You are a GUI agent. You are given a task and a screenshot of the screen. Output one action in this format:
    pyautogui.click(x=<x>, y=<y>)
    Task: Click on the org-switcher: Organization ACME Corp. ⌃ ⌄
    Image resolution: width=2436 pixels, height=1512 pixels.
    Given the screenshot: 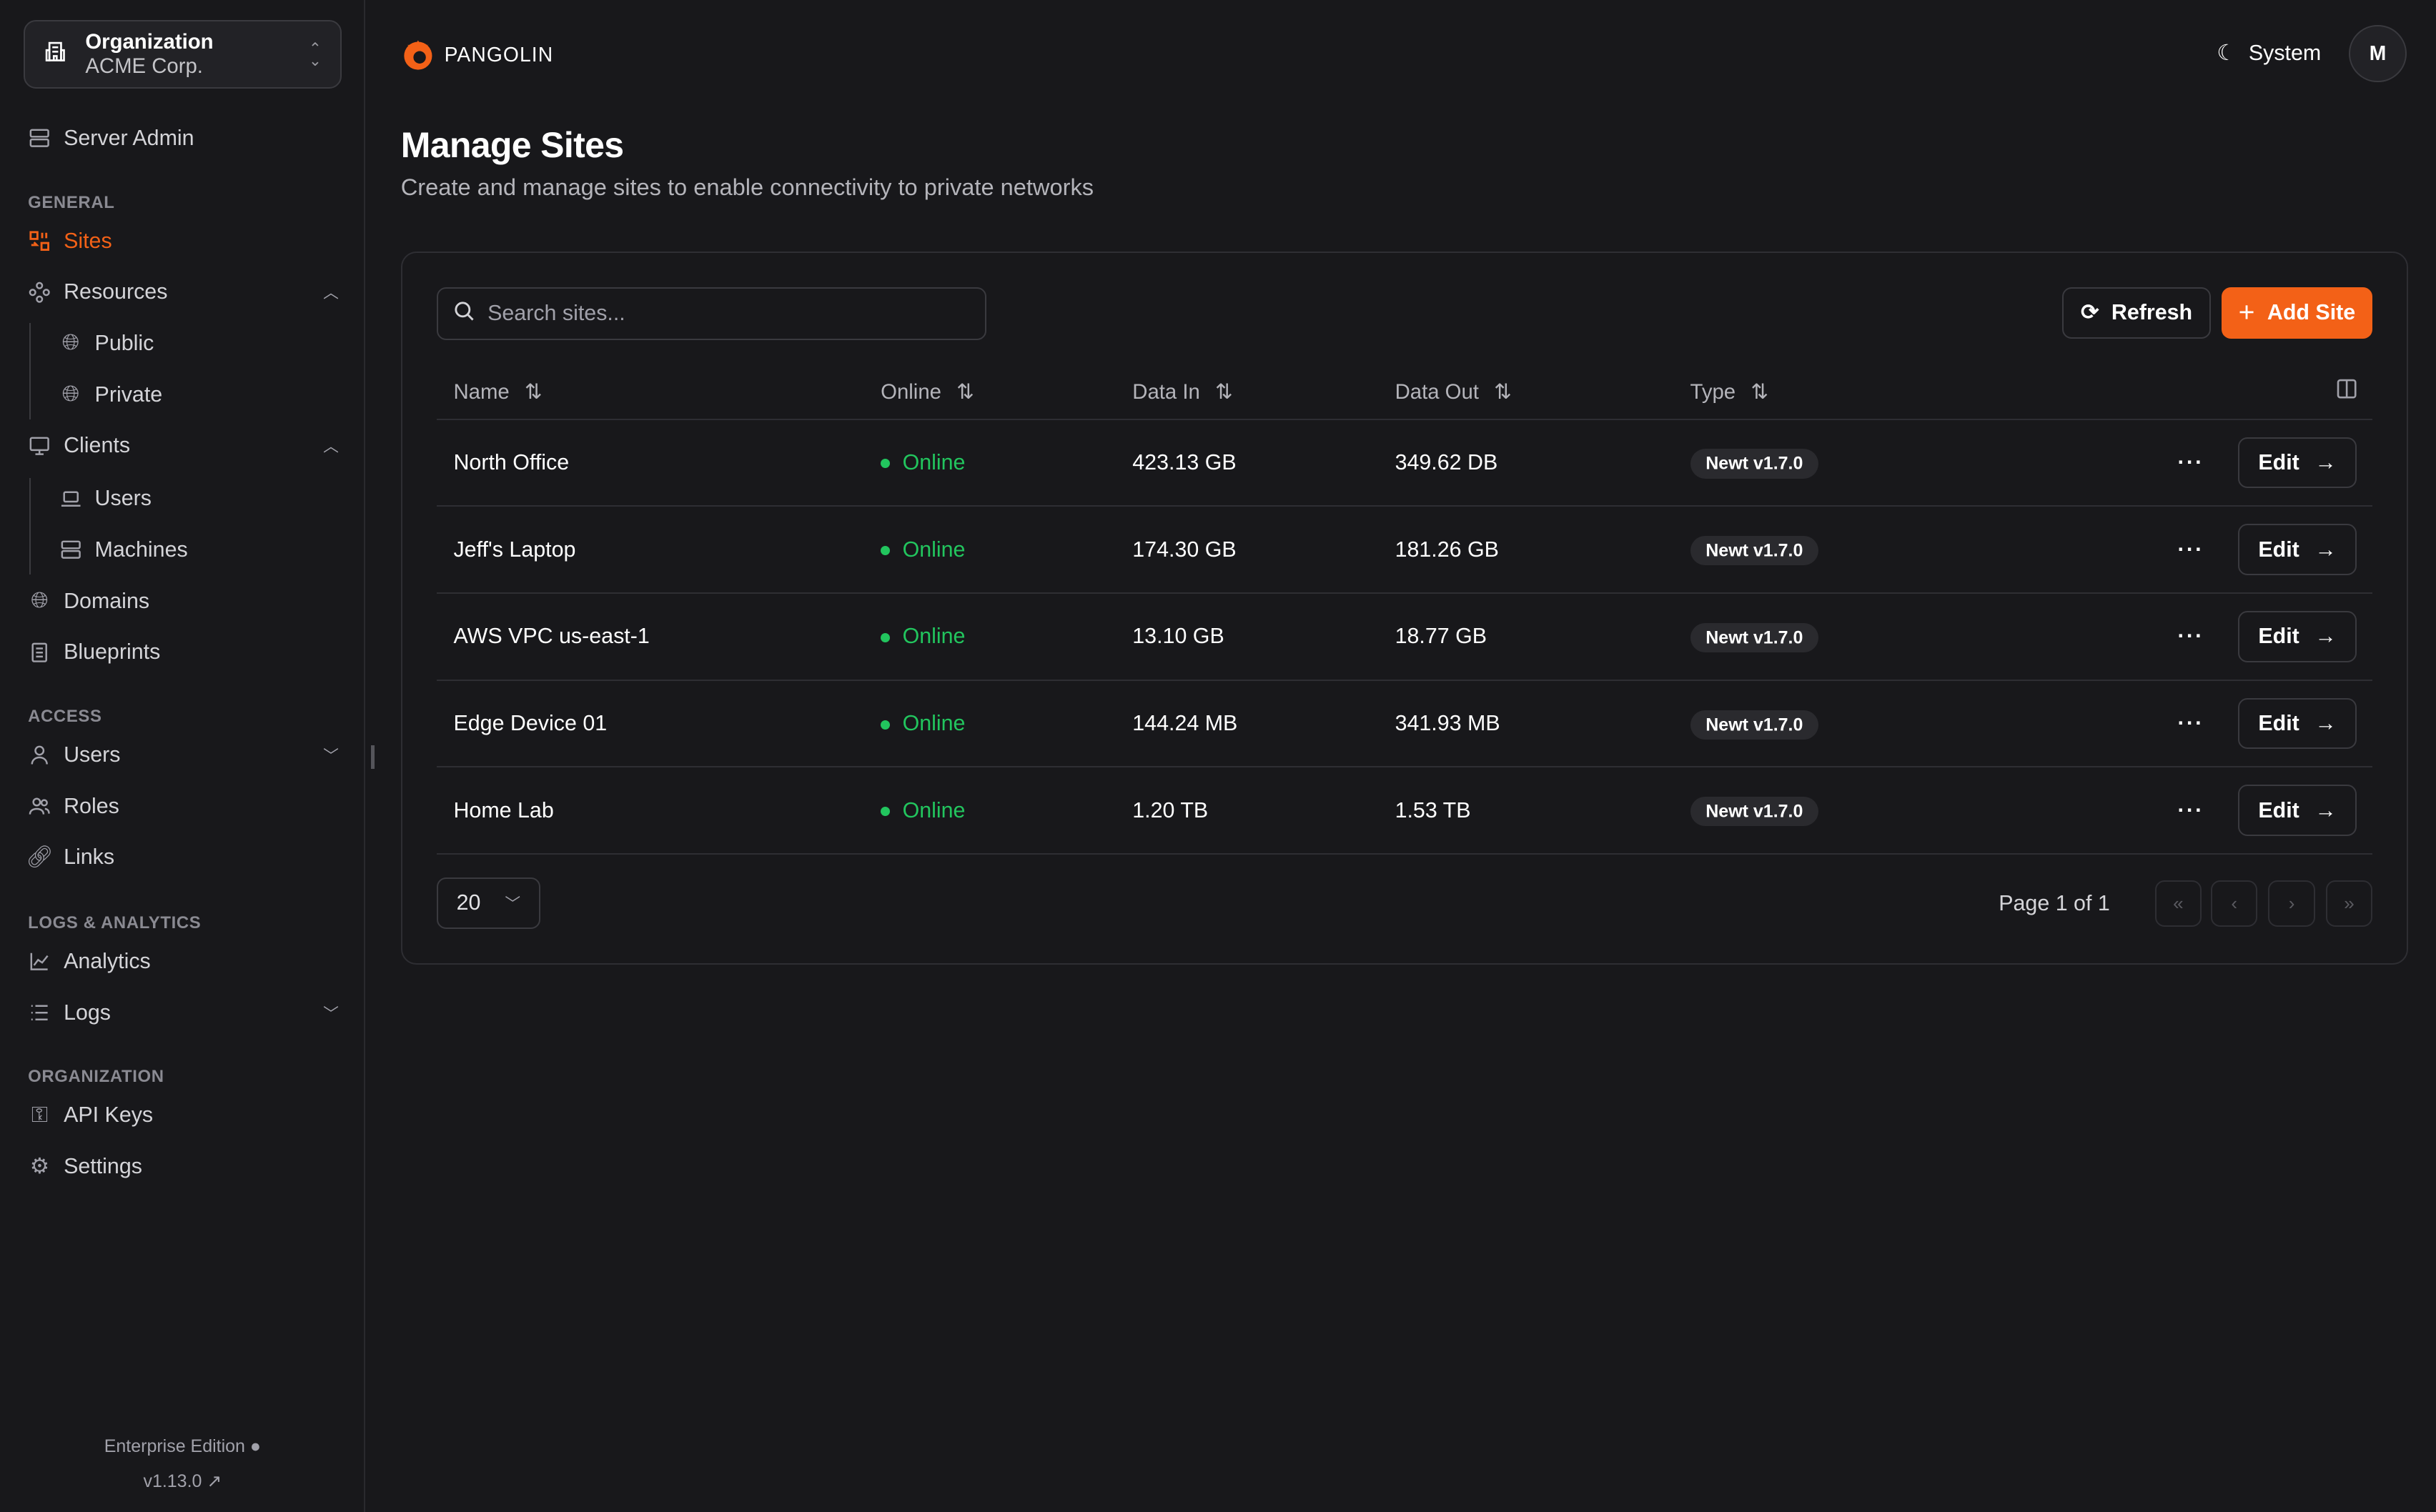 What is the action you would take?
    pyautogui.click(x=182, y=55)
    